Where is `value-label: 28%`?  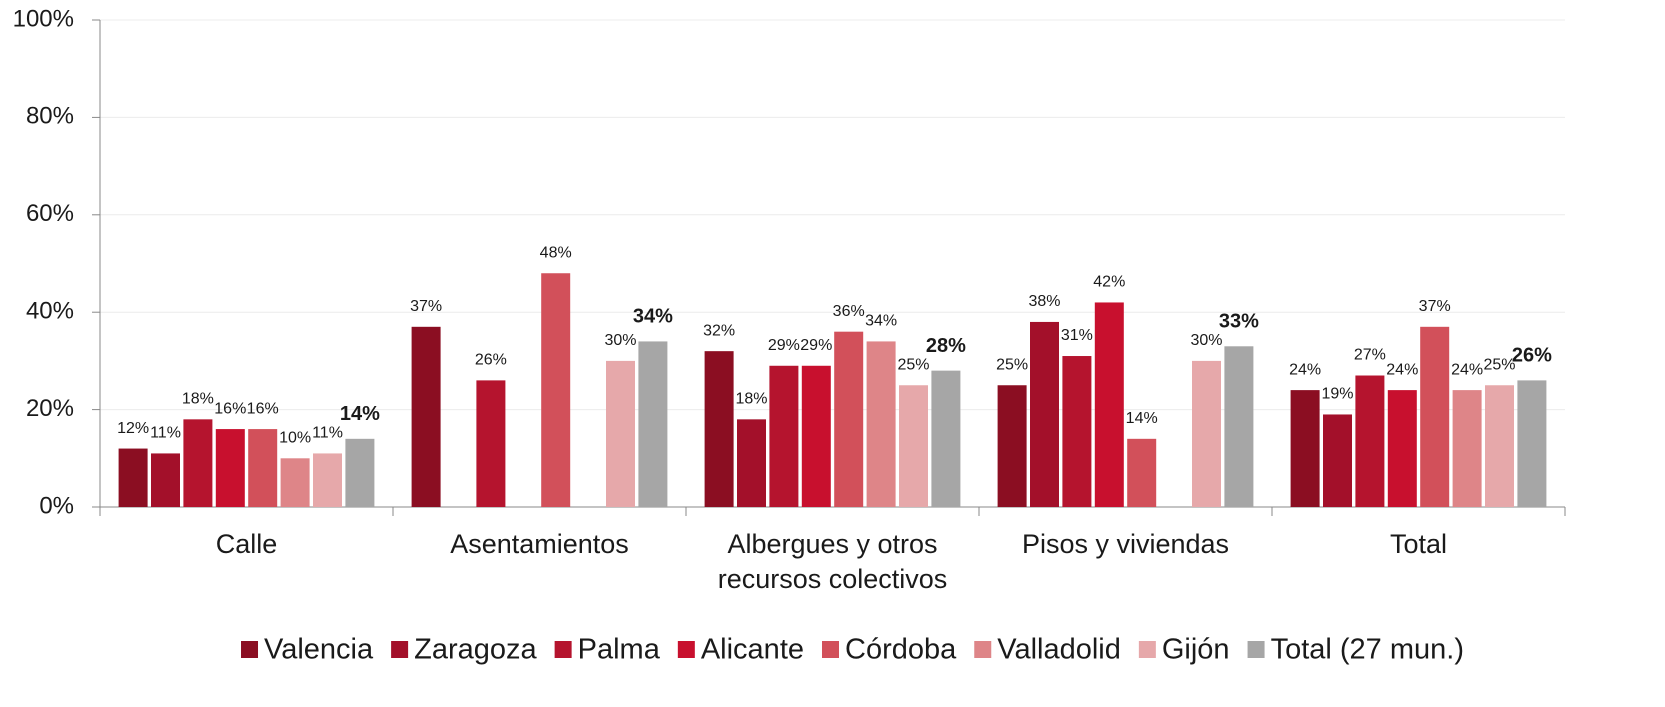
value-label: 28% is located at coordinates (946, 346).